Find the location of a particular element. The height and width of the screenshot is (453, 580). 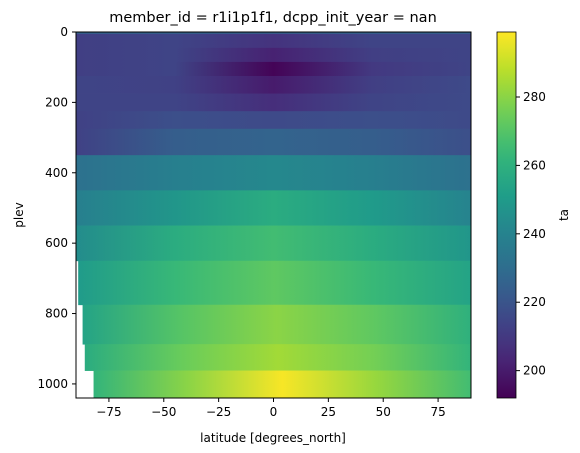

y-tick-label: 800 is located at coordinates (56, 314).